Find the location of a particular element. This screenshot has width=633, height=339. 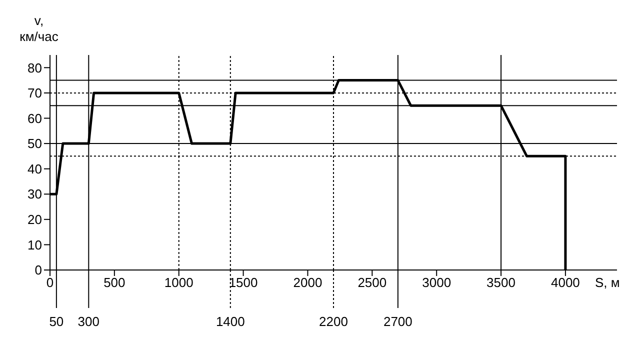

y-tick-label: 40 is located at coordinates (35, 168).